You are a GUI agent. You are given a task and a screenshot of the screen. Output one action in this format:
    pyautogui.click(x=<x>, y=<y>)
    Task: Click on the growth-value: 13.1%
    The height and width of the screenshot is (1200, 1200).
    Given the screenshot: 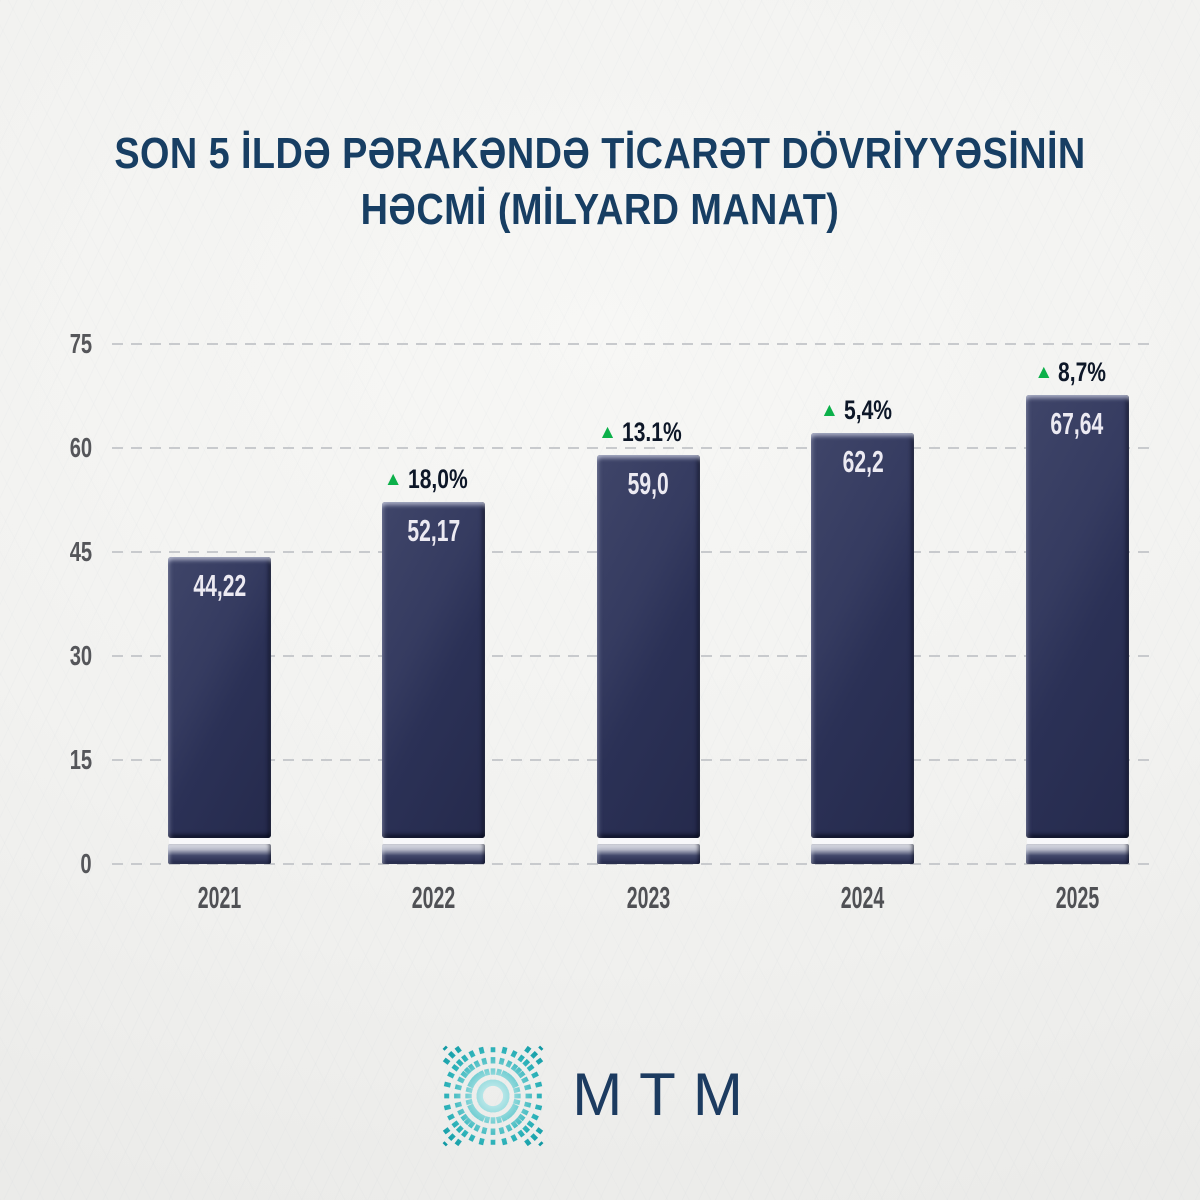 What is the action you would take?
    pyautogui.click(x=651, y=431)
    